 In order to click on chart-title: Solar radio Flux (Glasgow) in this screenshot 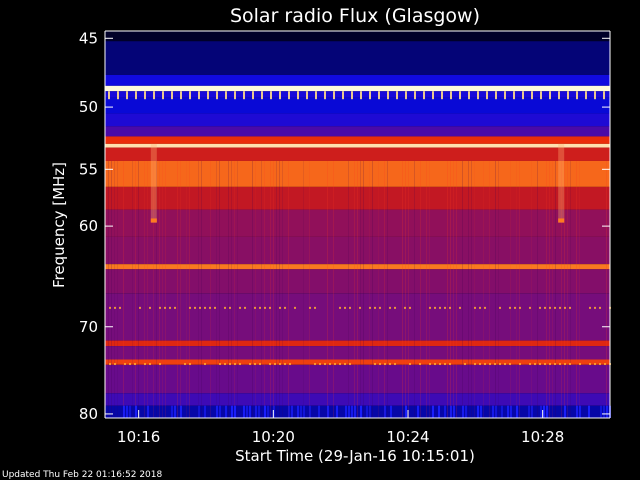, I will do `click(355, 16)`.